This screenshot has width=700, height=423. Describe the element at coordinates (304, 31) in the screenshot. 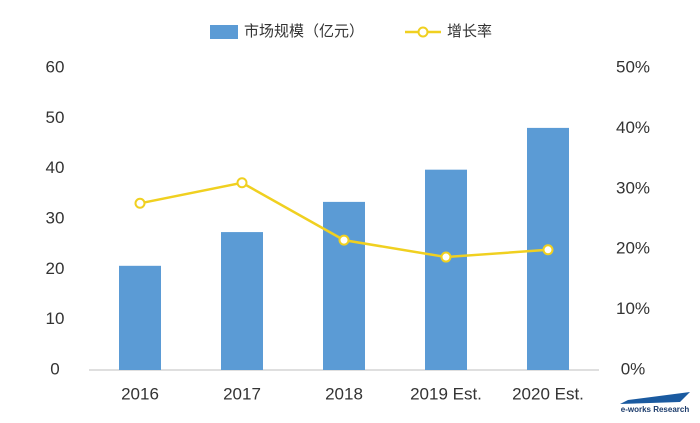

I see `legend-label: 市场规模（亿元）` at that location.